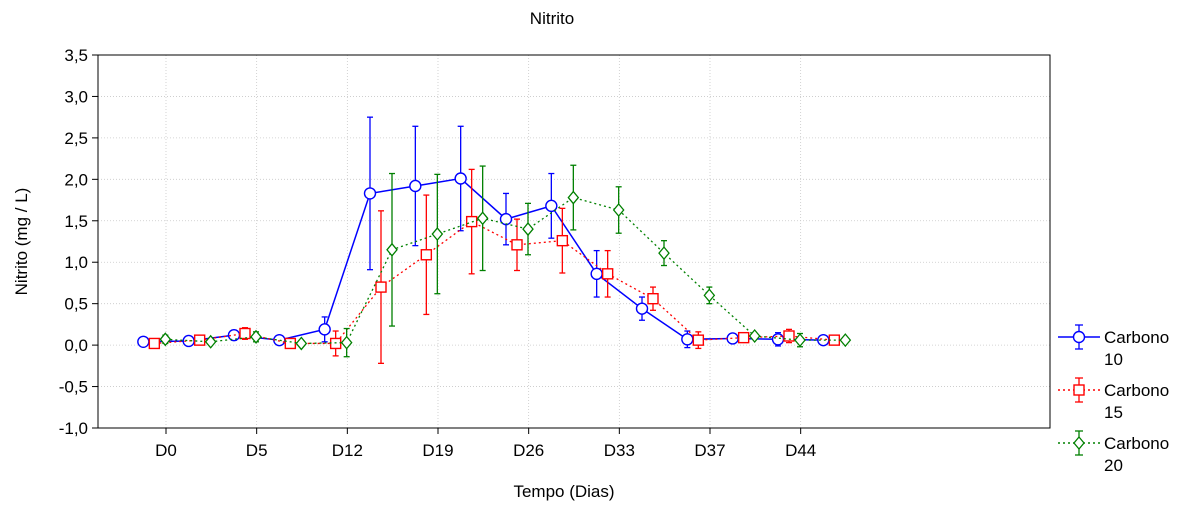  I want to click on legend-label: Carbono 20, so click(1136, 454).